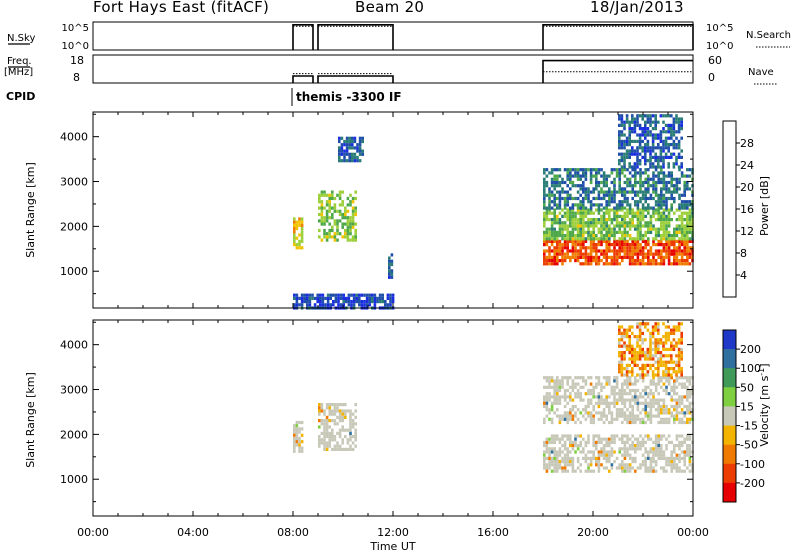 The image size is (800, 554). What do you see at coordinates (193, 532) in the screenshot?
I see `time-tick-label: 04:00` at bounding box center [193, 532].